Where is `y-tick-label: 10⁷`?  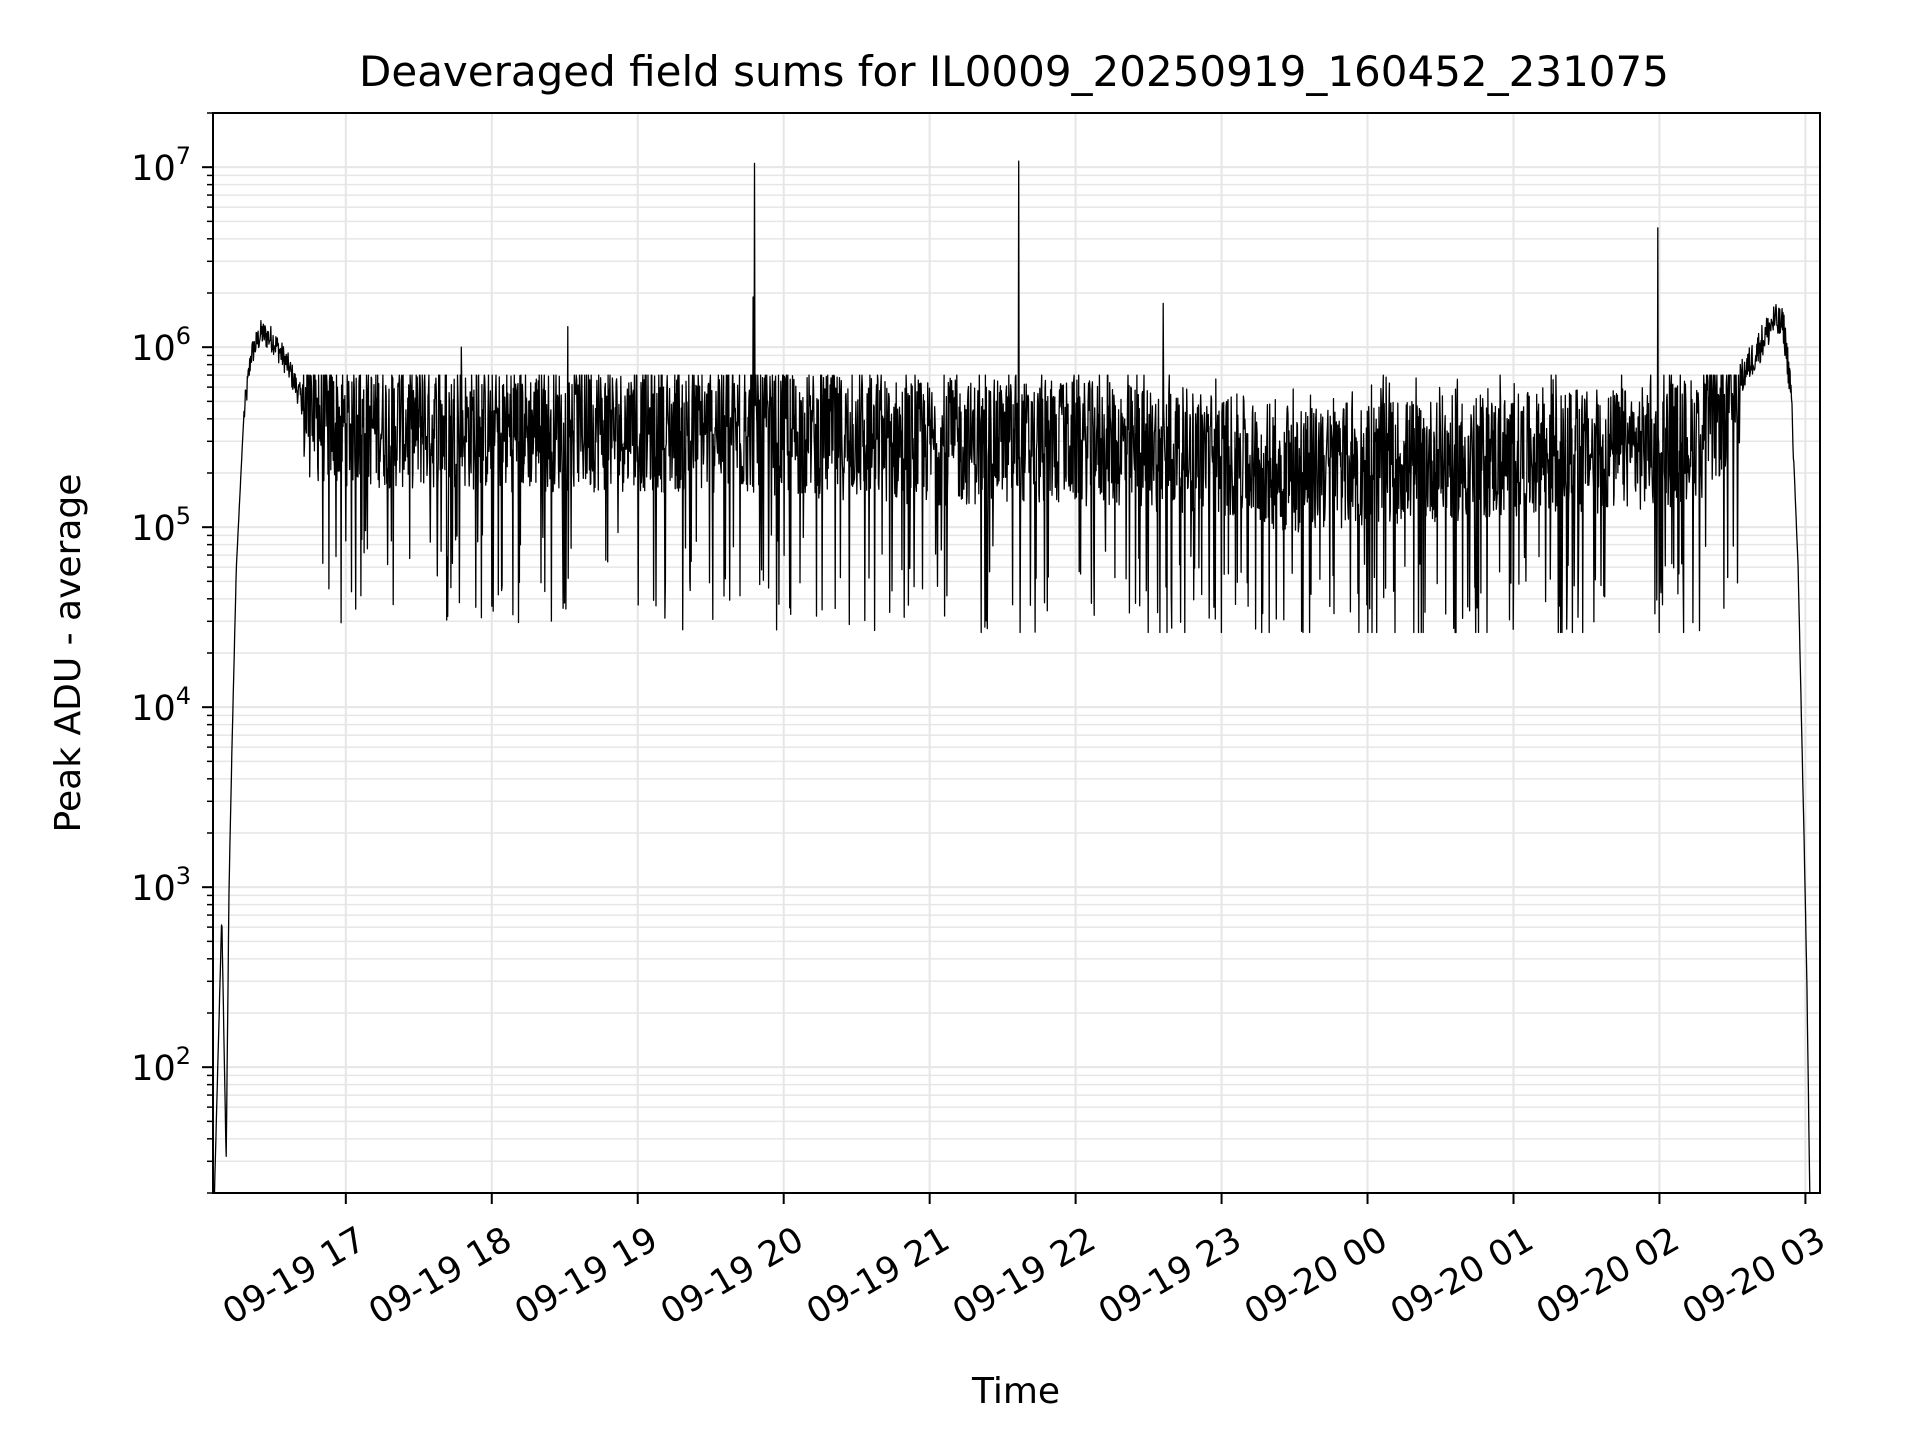
y-tick-label: 10⁷ is located at coordinates (161, 165).